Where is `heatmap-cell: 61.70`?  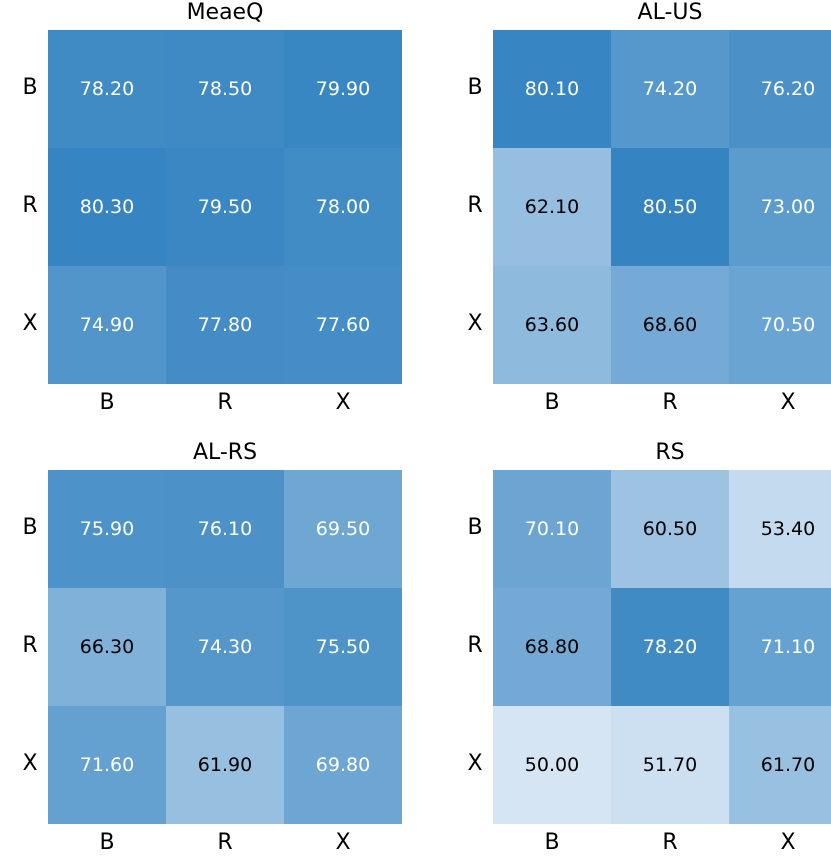 heatmap-cell: 61.70 is located at coordinates (780, 765).